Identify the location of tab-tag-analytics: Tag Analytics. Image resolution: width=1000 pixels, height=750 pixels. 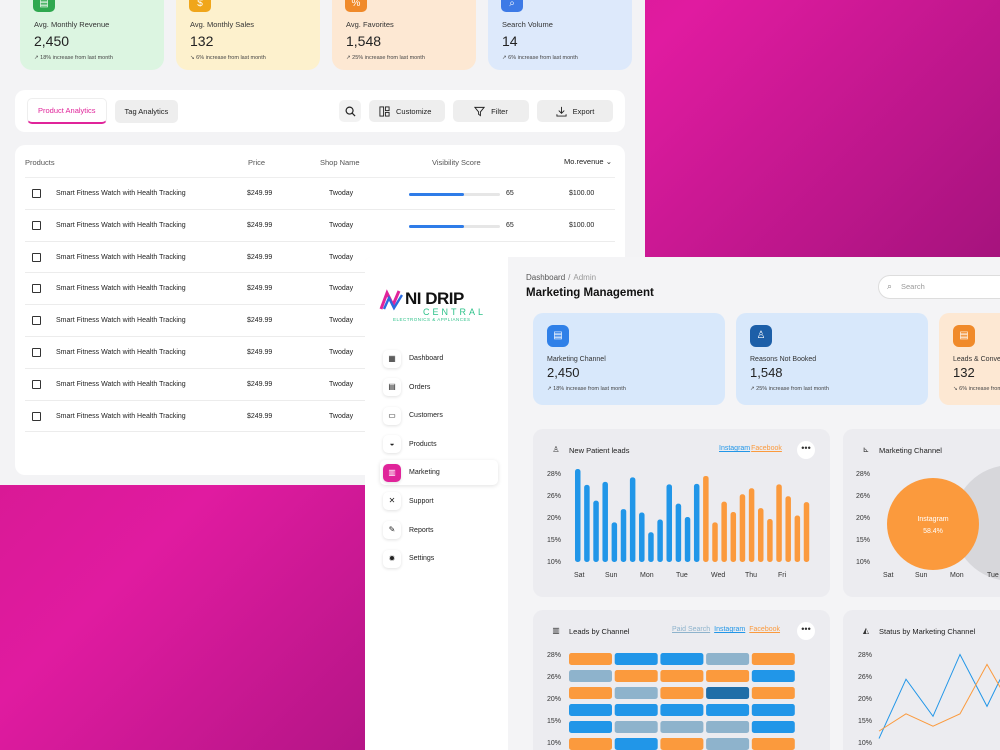
(146, 111).